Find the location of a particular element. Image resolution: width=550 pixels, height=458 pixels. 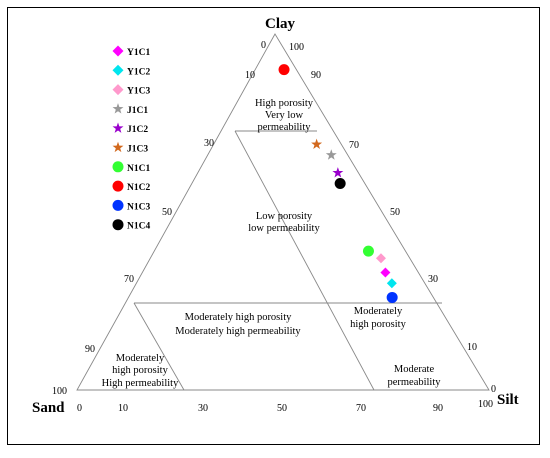

region-high-porosity-very-low-permeability: High porosity Very low permeability is located at coordinates (284, 115).